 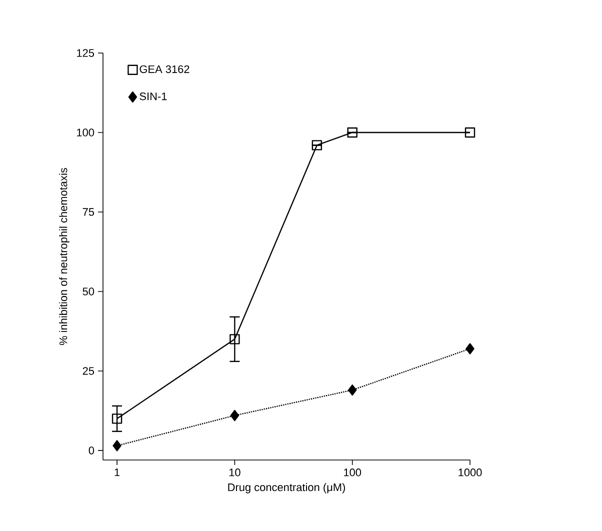 I want to click on y-tick-label: 100, so click(x=85, y=132).